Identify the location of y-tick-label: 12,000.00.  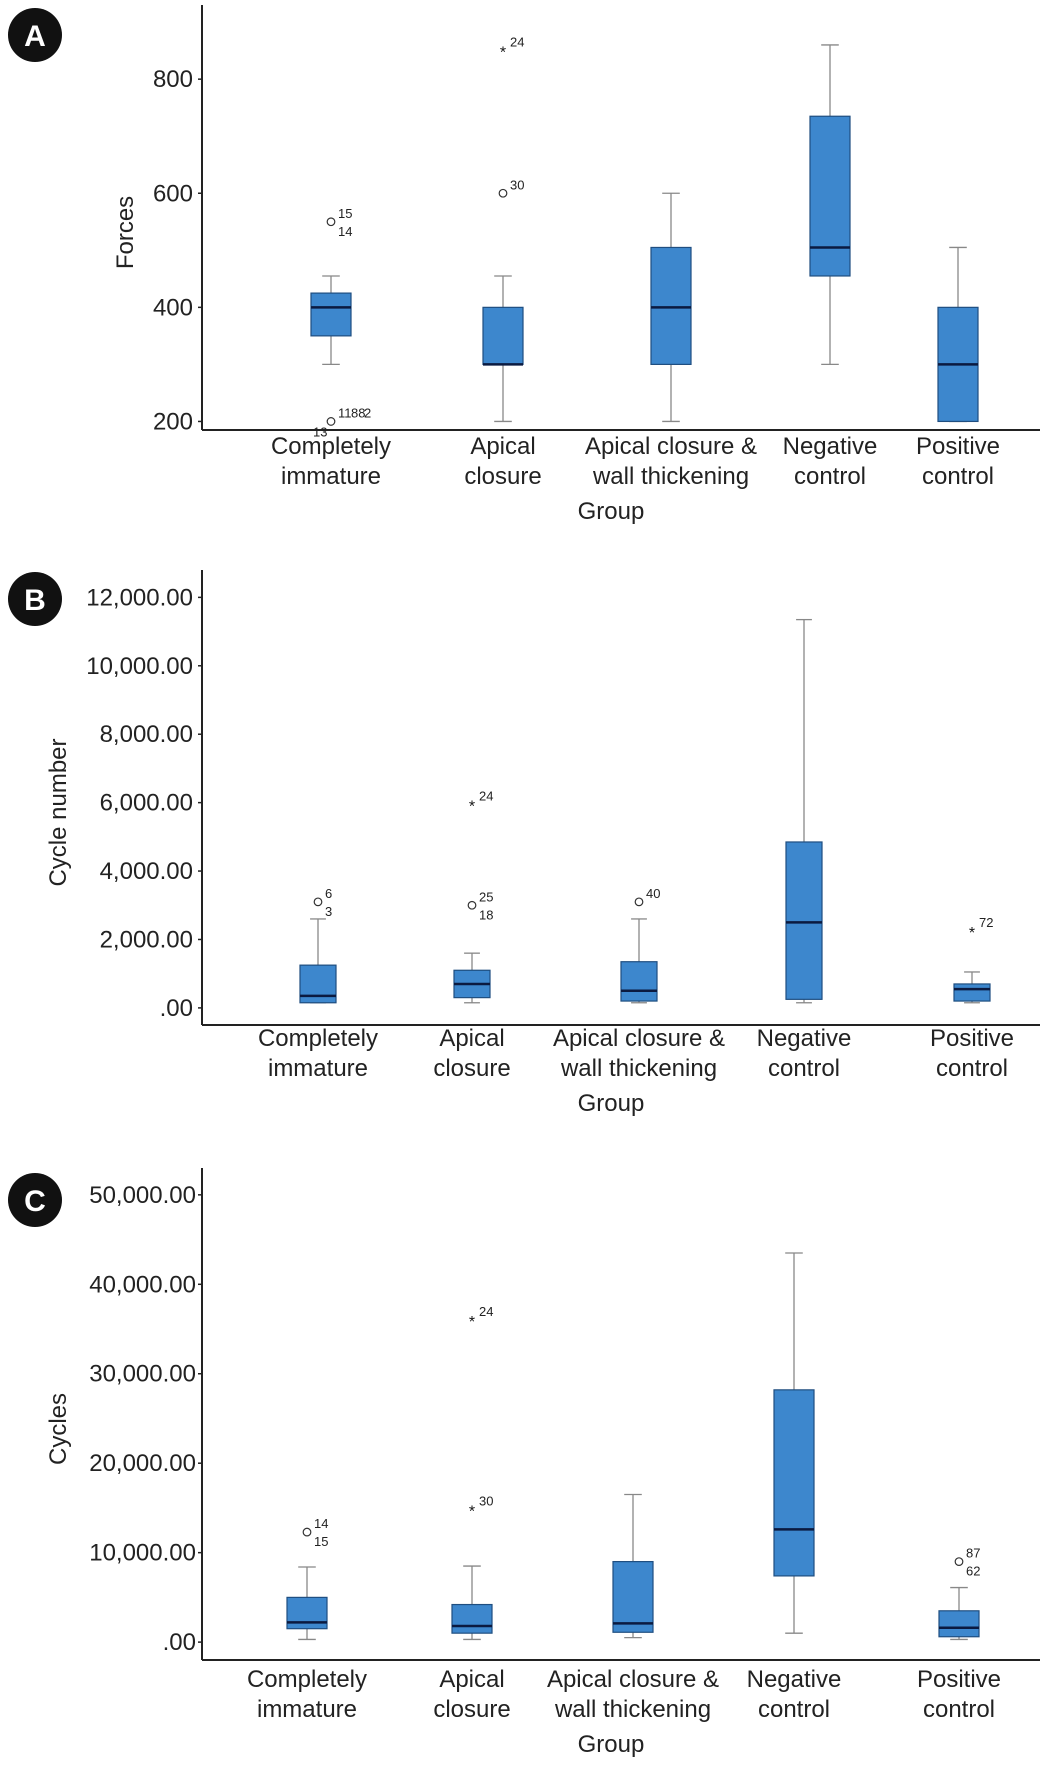
(139, 597).